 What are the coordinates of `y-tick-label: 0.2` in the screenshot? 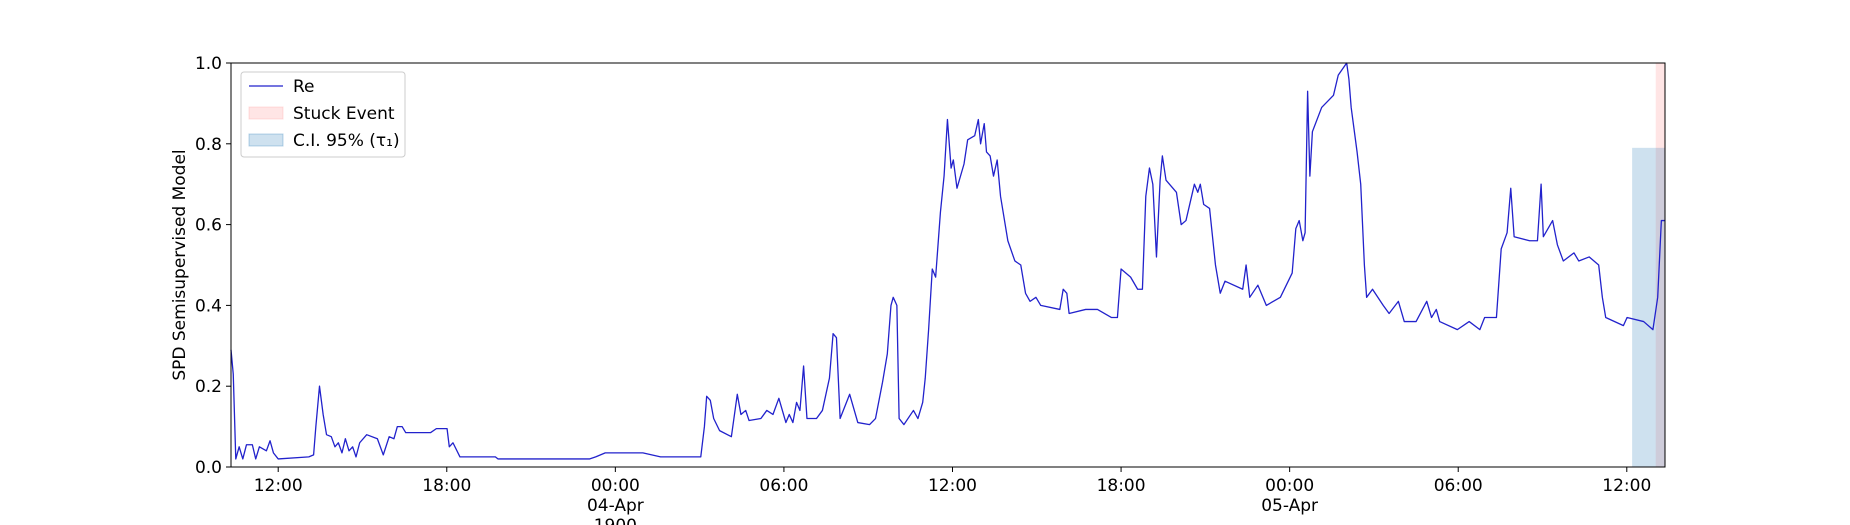 It's located at (208, 387).